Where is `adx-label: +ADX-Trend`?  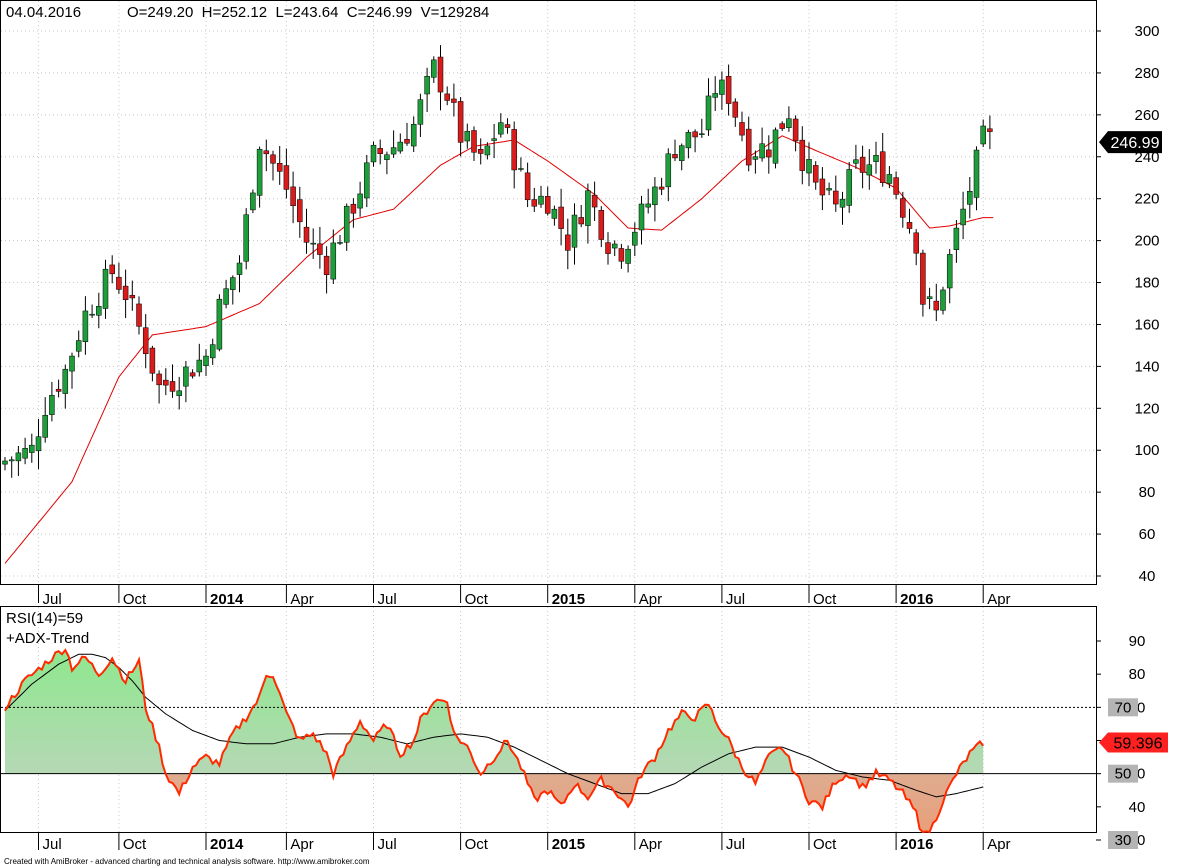 adx-label: +ADX-Trend is located at coordinates (47, 638).